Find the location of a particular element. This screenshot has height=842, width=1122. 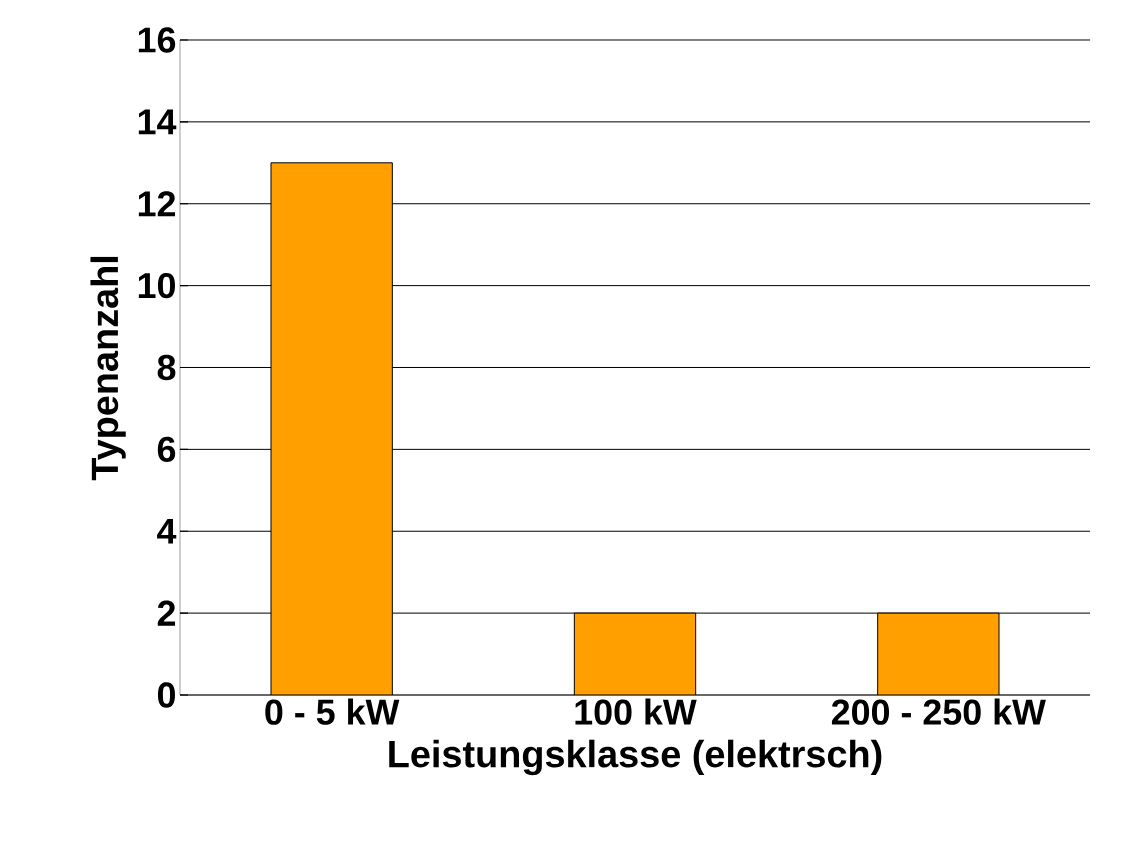

y-tick-label: 0 is located at coordinates (166, 695).